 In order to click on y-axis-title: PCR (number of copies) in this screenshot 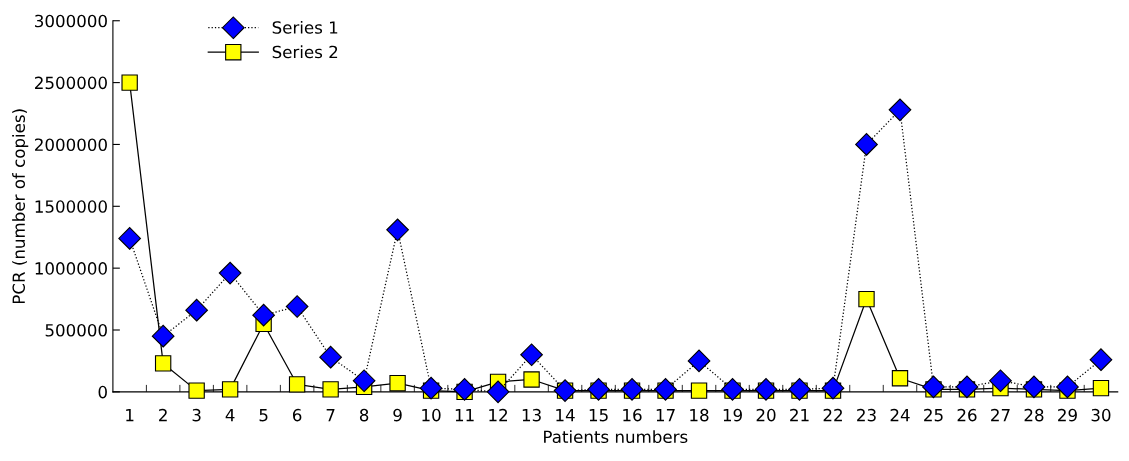, I will do `click(20, 206)`.